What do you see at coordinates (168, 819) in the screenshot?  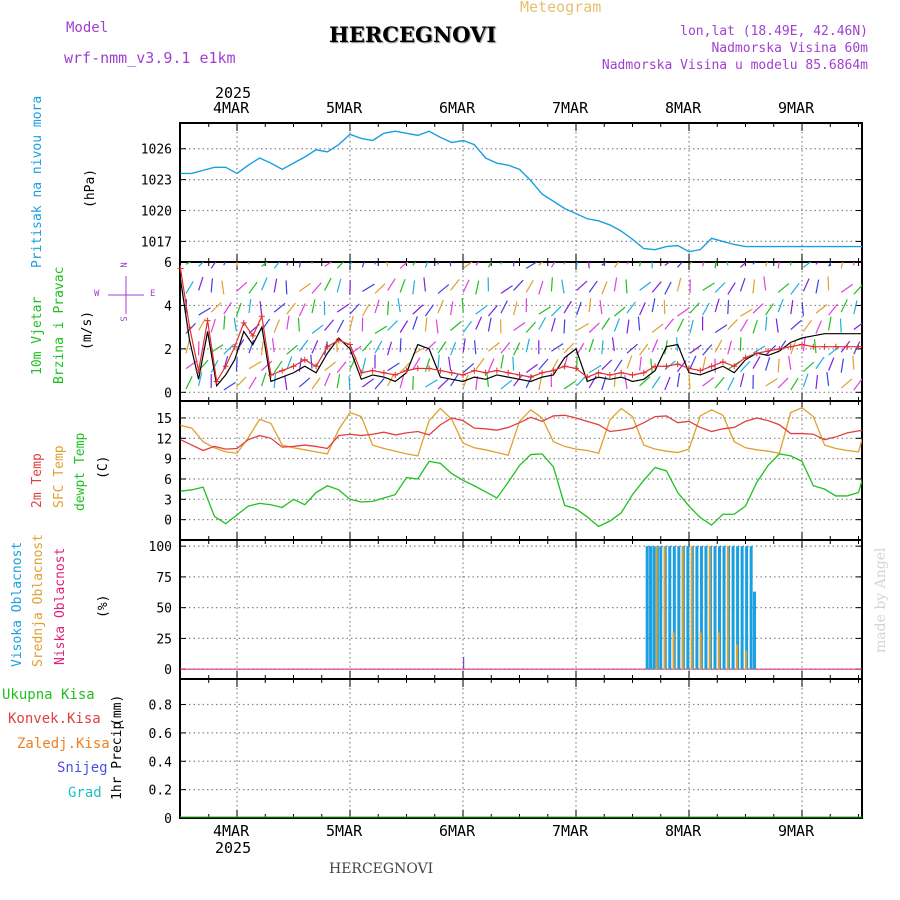 I see `y-tick-label: 0` at bounding box center [168, 819].